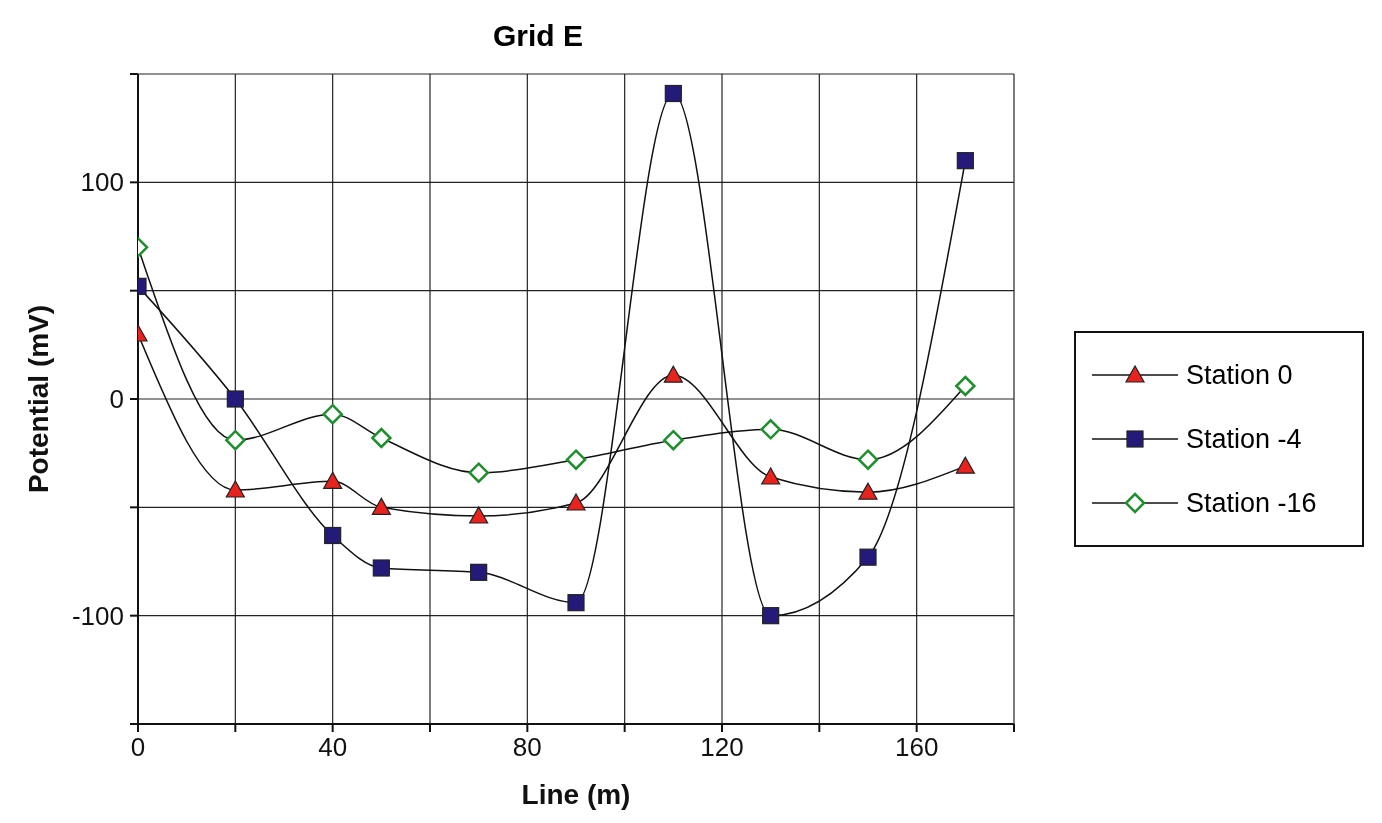 Image resolution: width=1382 pixels, height=823 pixels. I want to click on y-axis-title: Potential (mV), so click(38, 399).